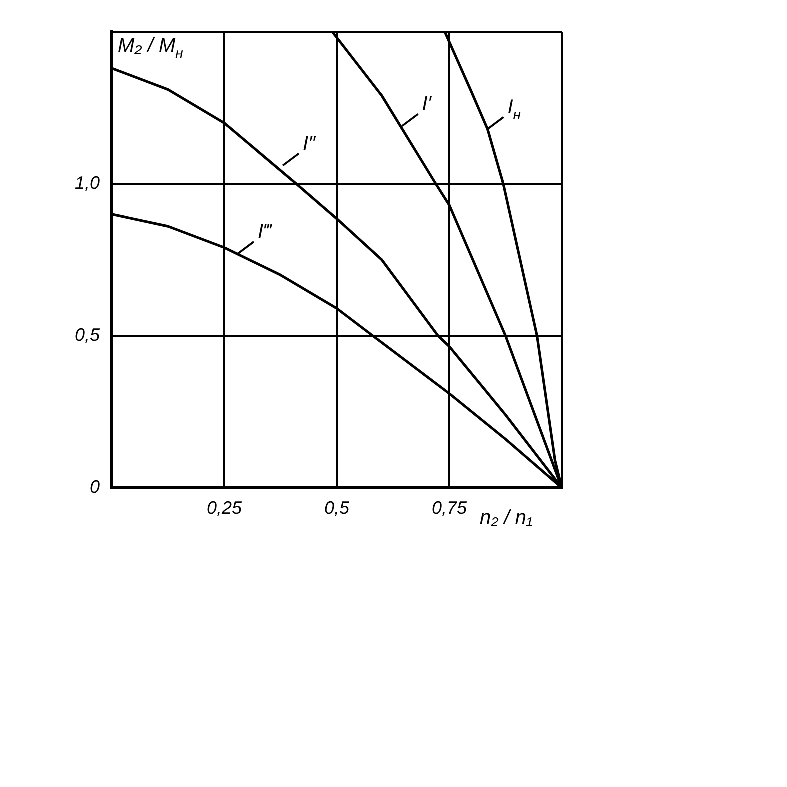  What do you see at coordinates (87, 183) in the screenshot?
I see `y-tick-label: 1,0` at bounding box center [87, 183].